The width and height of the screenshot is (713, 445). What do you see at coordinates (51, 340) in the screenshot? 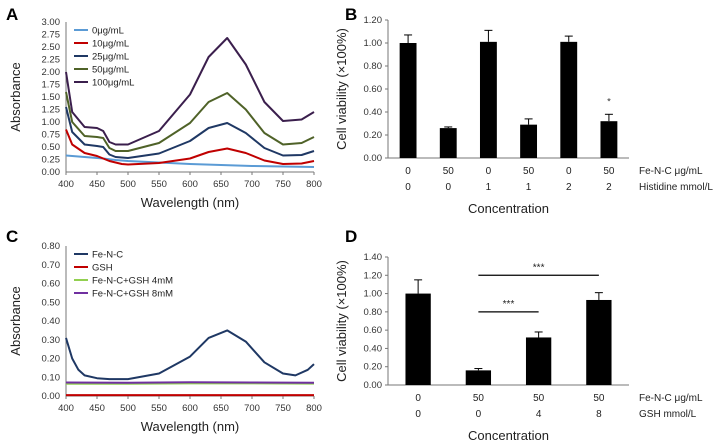
I see `y-tick-label: 0.30` at bounding box center [51, 340].